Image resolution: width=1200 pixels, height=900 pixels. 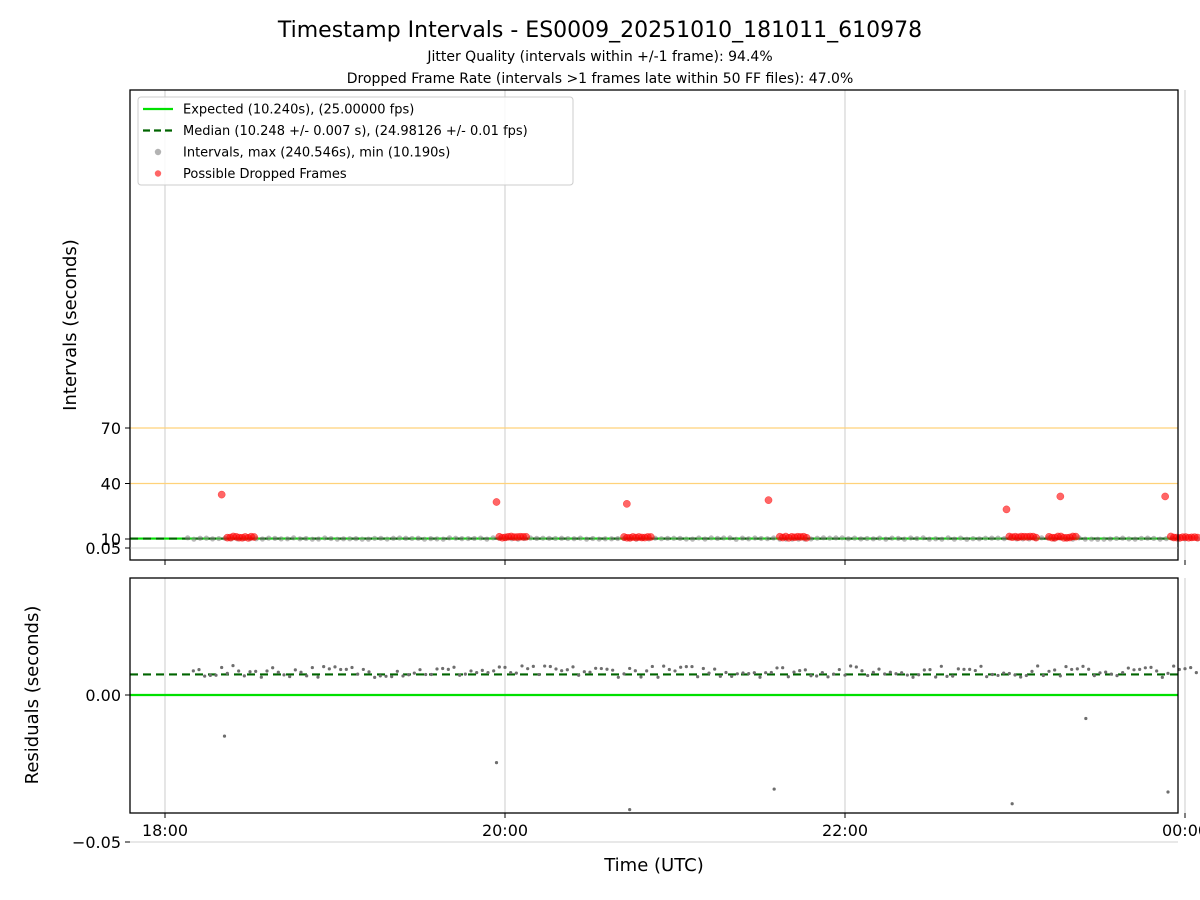 I want to click on y-tick-label: −0.05, so click(x=96, y=842).